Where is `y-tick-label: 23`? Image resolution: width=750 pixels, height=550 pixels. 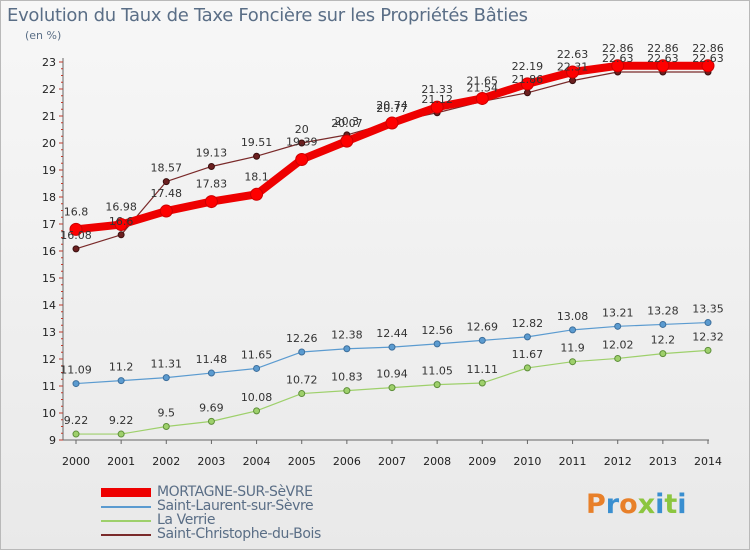 y-tick-label: 23 is located at coordinates (49, 62).